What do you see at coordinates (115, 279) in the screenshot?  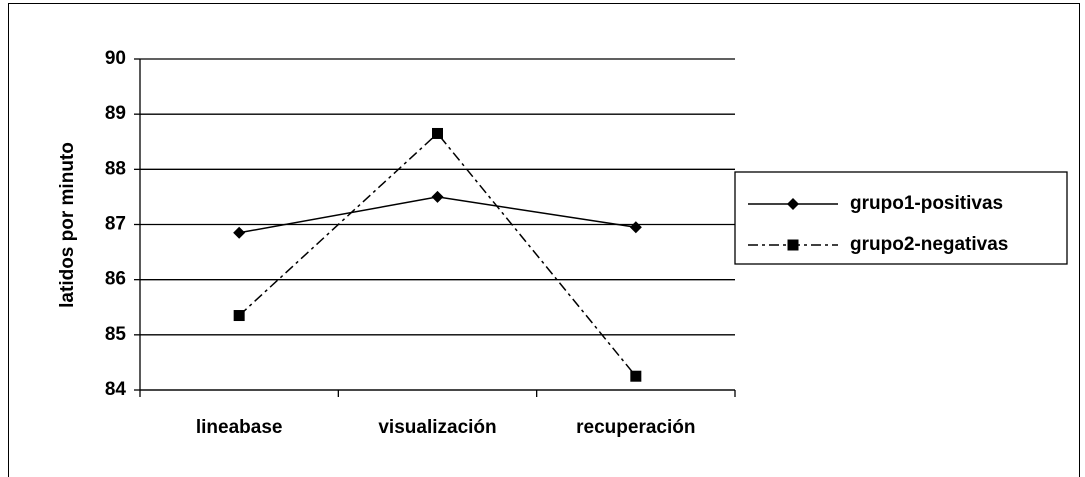 I see `y-tick-label: 86` at bounding box center [115, 279].